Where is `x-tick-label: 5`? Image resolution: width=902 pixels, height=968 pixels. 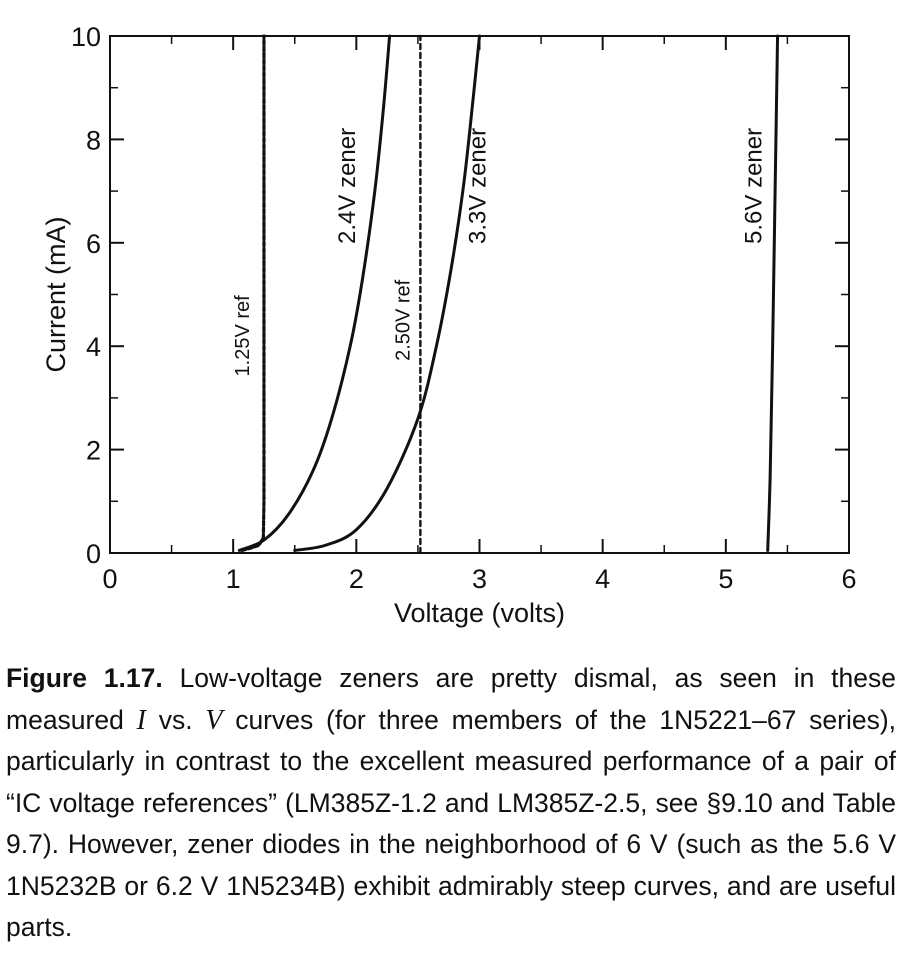
x-tick-label: 5 is located at coordinates (725, 579).